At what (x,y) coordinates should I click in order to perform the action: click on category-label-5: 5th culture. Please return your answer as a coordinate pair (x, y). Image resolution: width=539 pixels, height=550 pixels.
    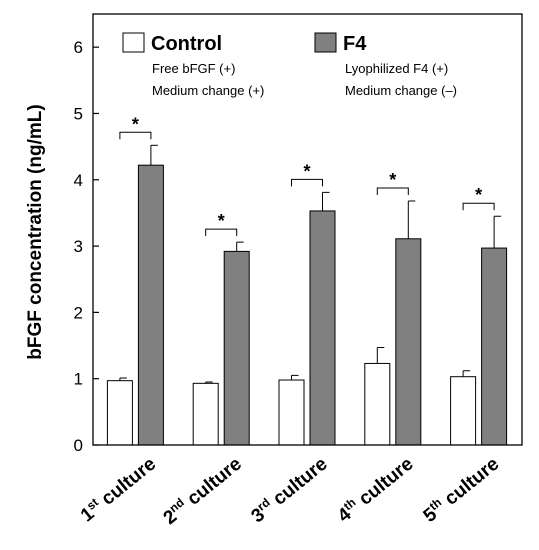
    Looking at the image, I should click on (460, 489).